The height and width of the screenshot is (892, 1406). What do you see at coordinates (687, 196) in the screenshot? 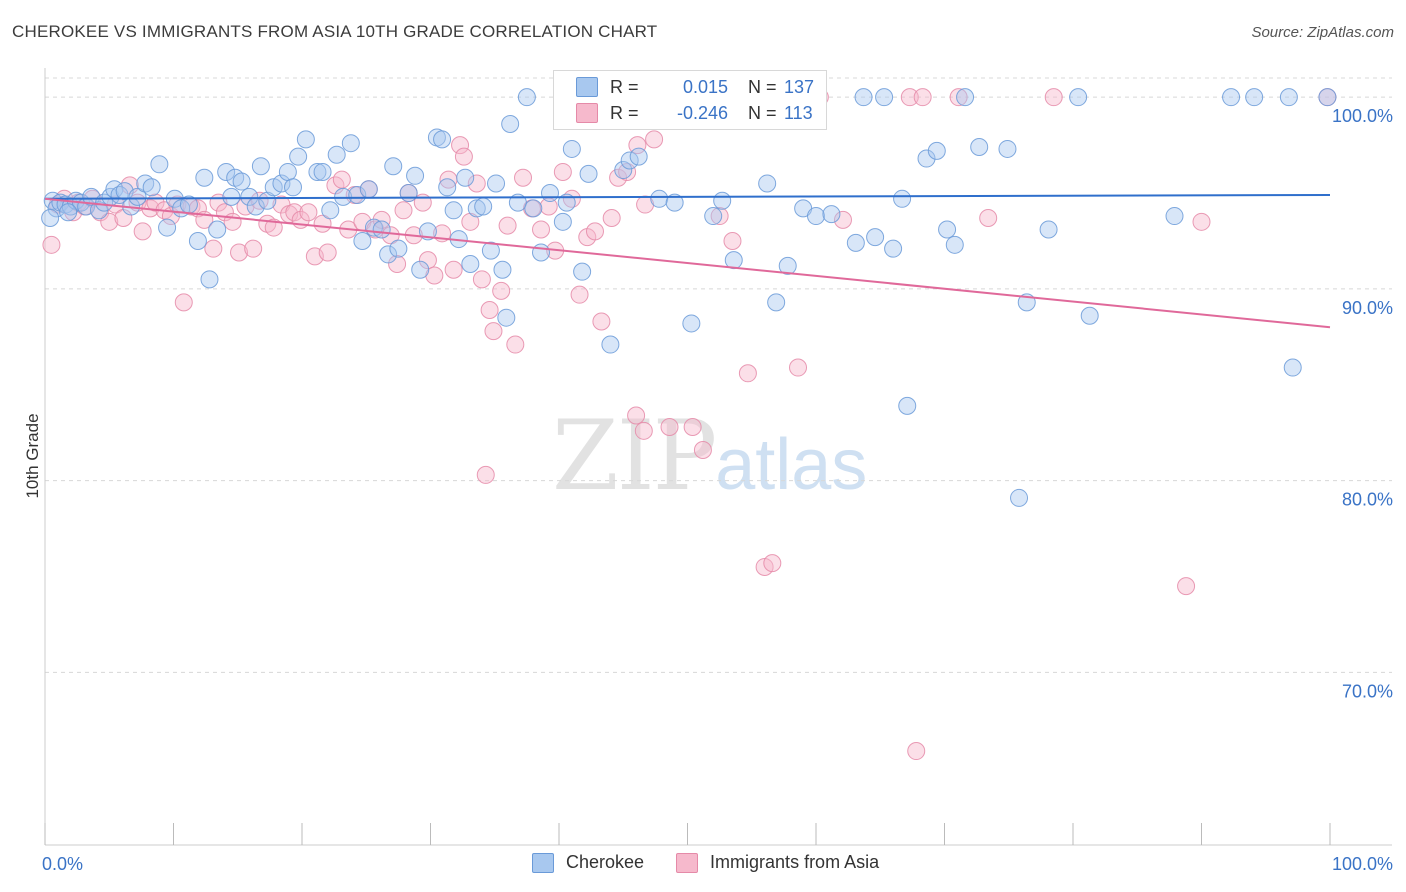
I see `cherokee-trend-line` at bounding box center [687, 196].